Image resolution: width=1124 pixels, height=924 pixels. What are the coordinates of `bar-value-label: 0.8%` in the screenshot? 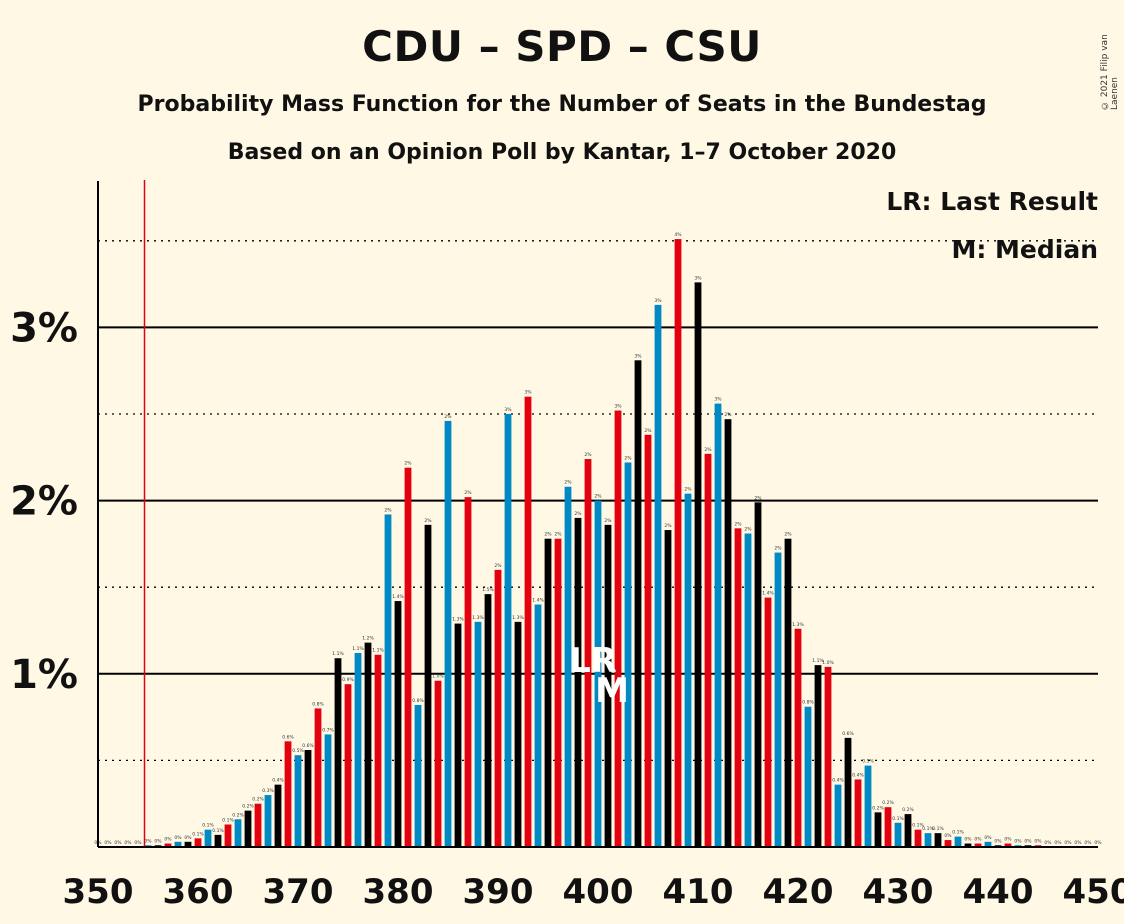 It's located at (808, 703).